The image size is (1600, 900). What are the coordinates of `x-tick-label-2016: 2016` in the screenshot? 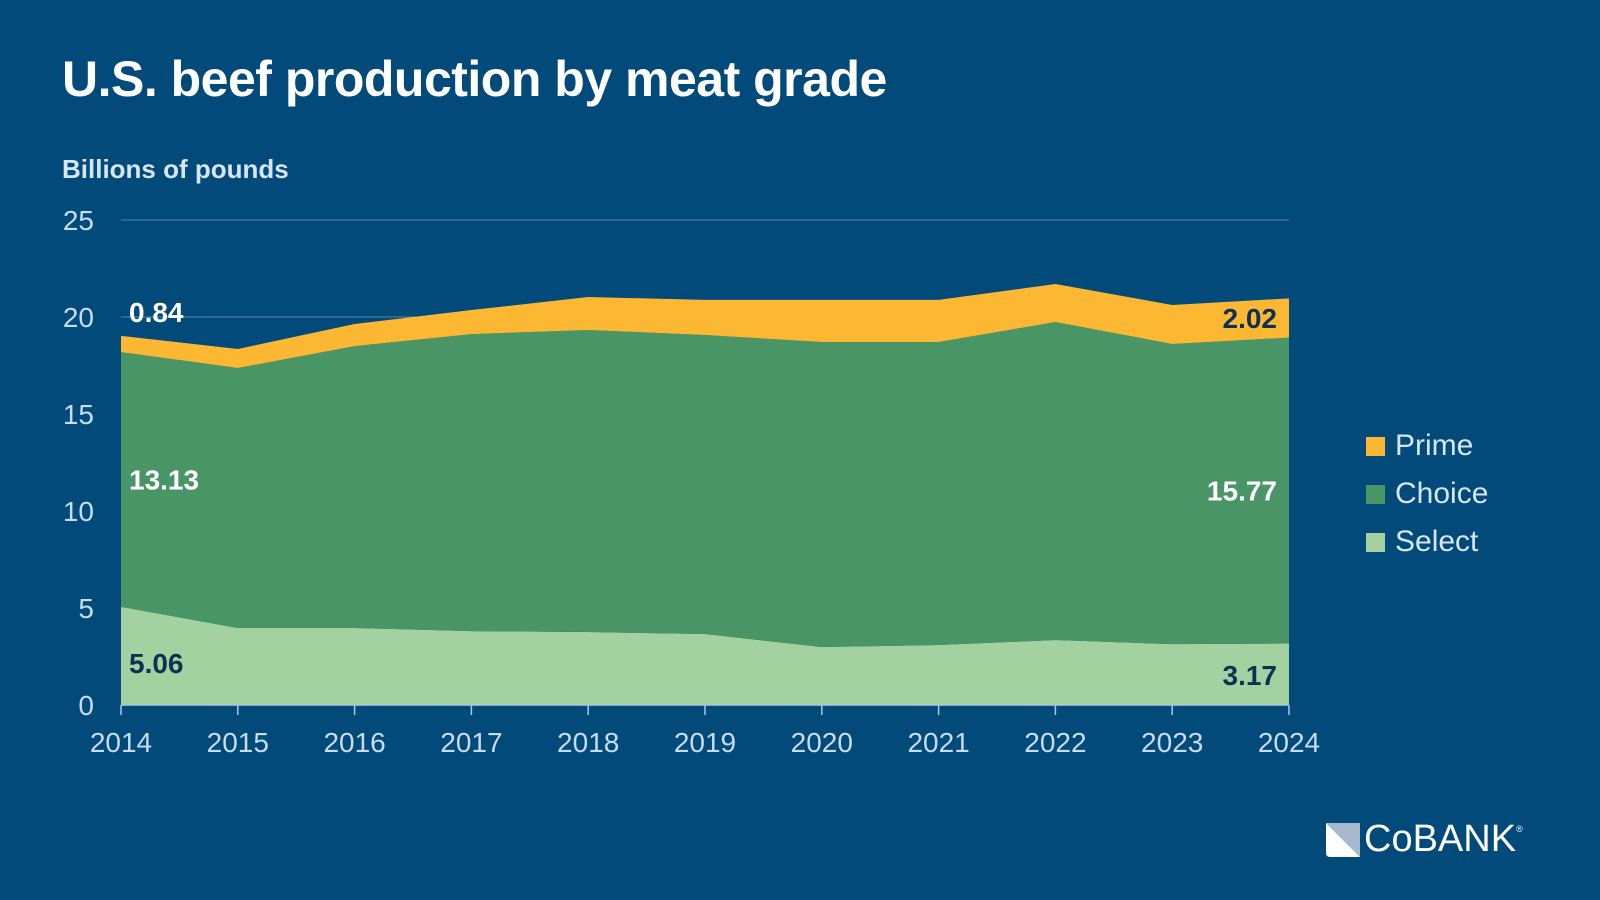 It's located at (354, 742).